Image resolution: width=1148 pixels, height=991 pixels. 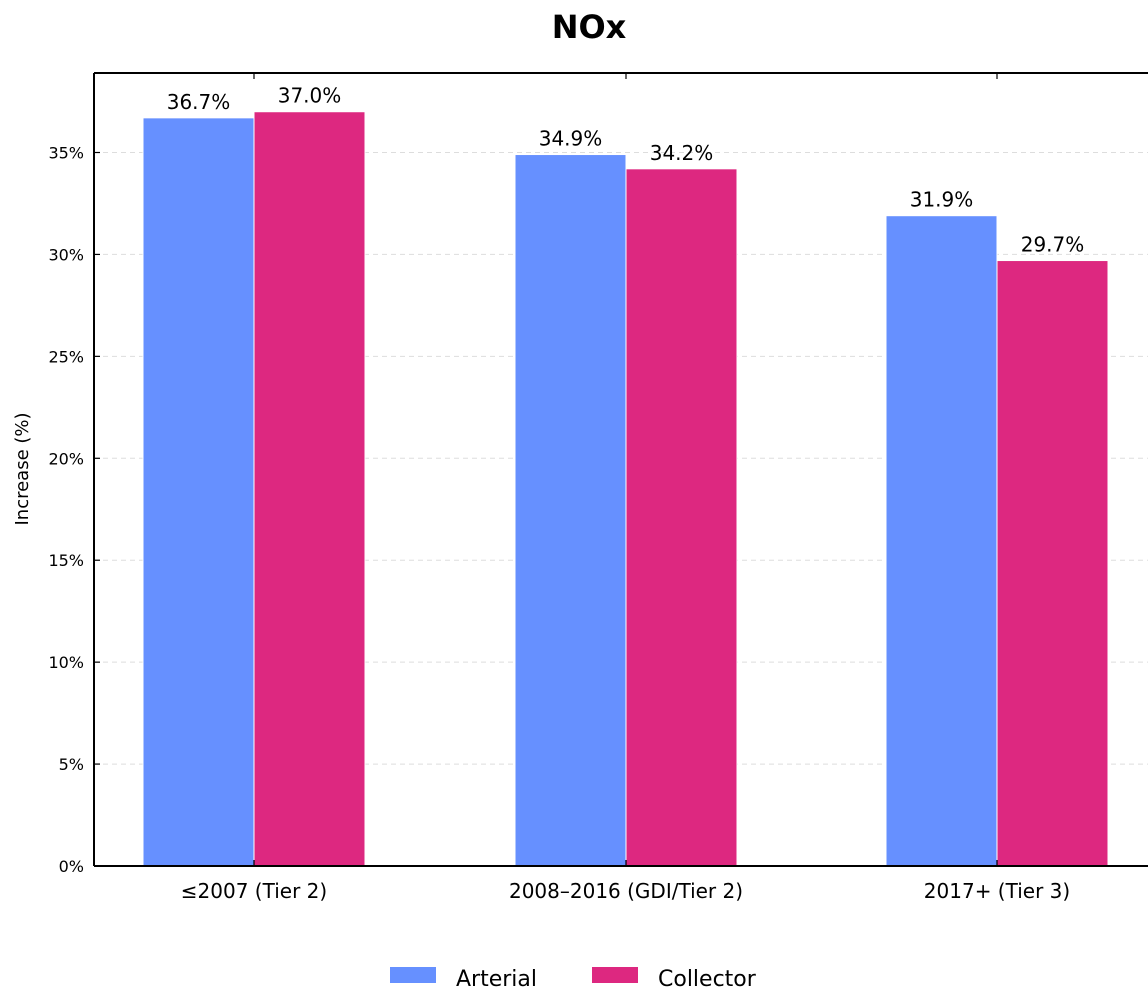 I want to click on legend-label-collector: Collector, so click(x=707, y=979).